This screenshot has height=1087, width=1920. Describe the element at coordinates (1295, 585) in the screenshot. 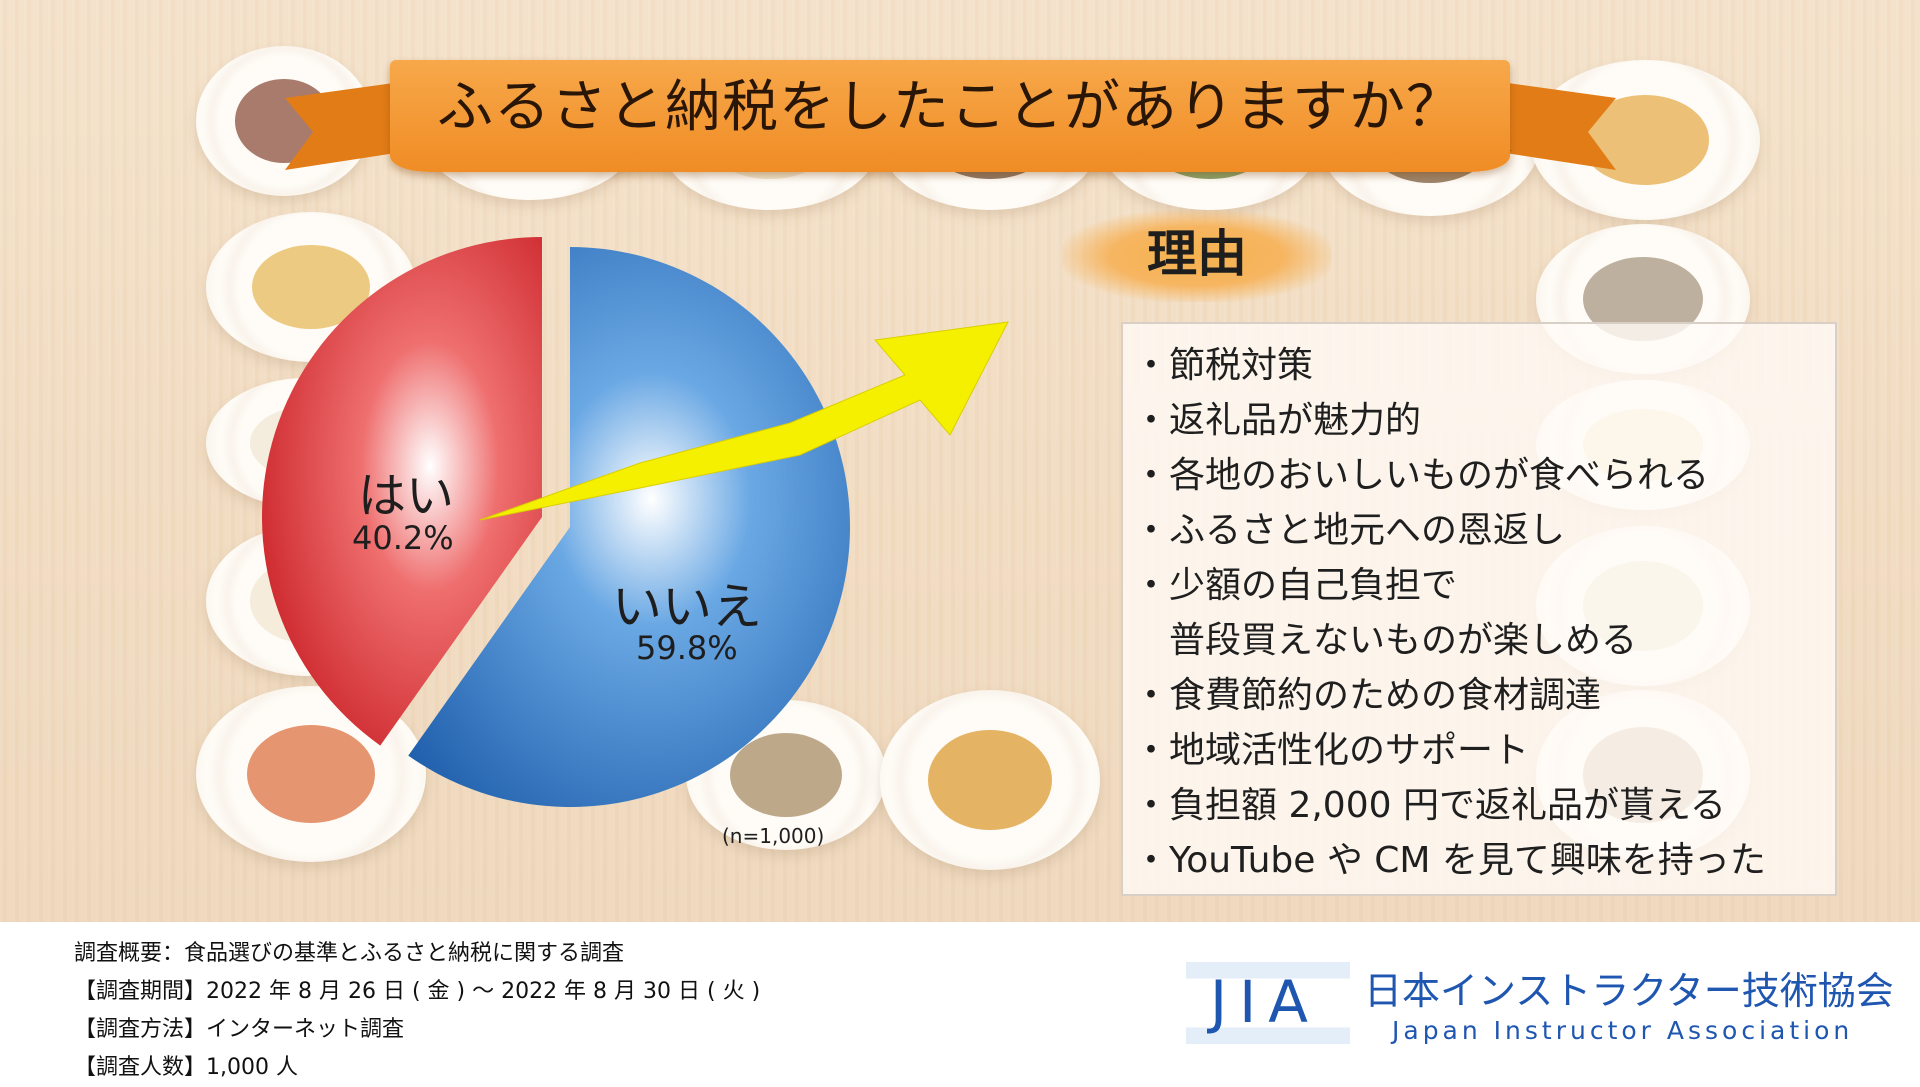

I see `reason-item: ・少額の自己負担で` at that location.